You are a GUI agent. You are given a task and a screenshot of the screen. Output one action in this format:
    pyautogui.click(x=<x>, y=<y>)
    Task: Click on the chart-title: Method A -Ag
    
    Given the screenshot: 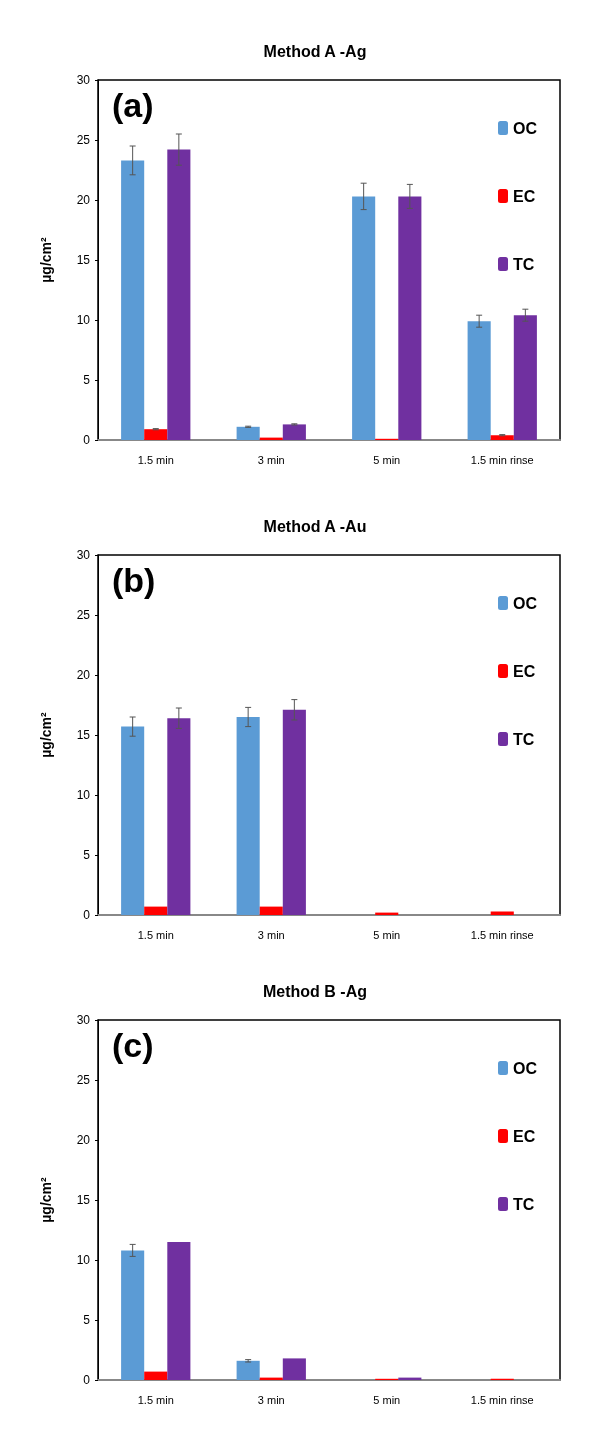 What is the action you would take?
    pyautogui.click(x=315, y=51)
    